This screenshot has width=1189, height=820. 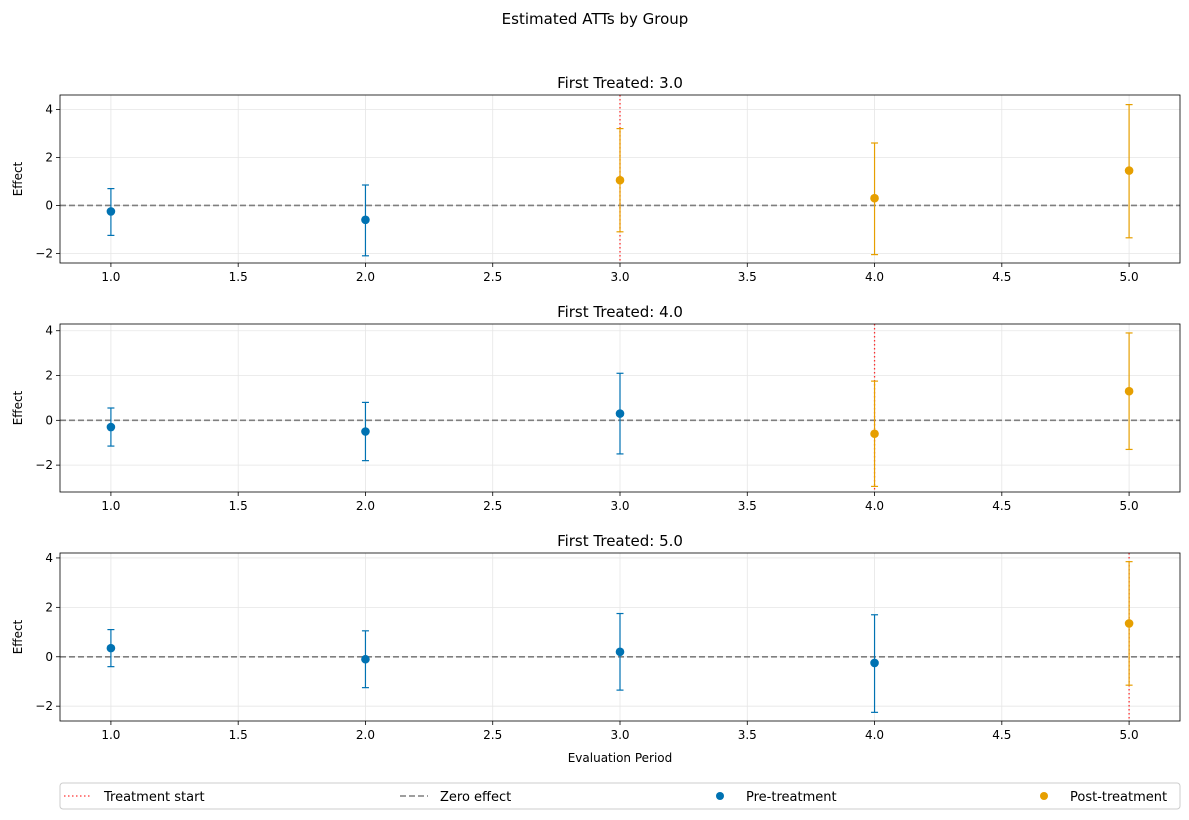 I want to click on legend-label: Post-treatment, so click(x=1118, y=797).